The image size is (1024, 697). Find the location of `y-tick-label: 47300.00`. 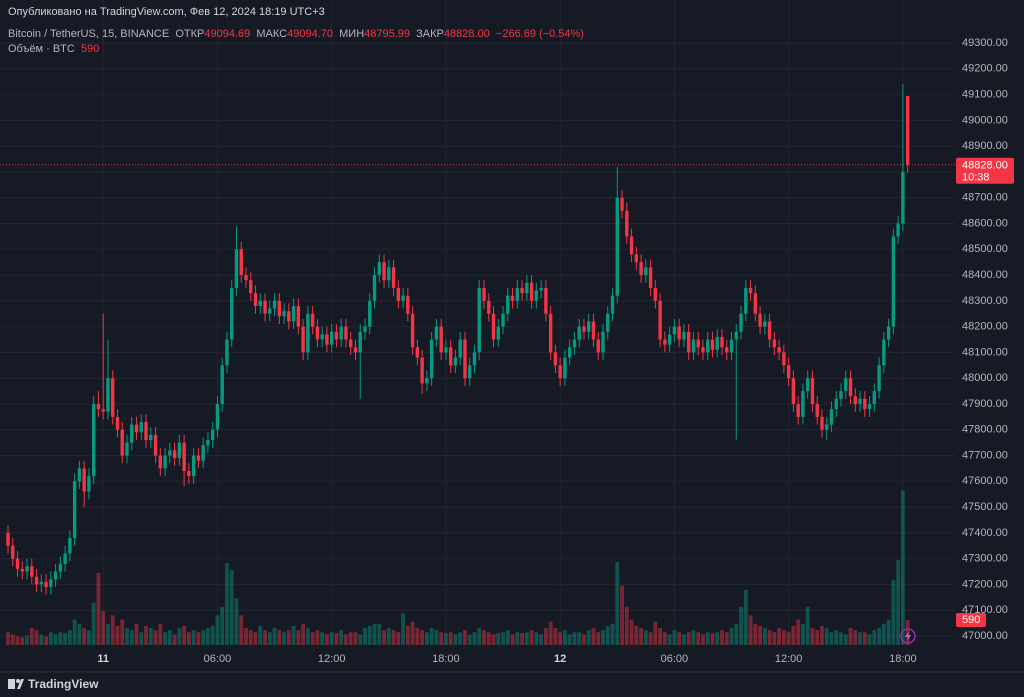

y-tick-label: 47300.00 is located at coordinates (985, 559).